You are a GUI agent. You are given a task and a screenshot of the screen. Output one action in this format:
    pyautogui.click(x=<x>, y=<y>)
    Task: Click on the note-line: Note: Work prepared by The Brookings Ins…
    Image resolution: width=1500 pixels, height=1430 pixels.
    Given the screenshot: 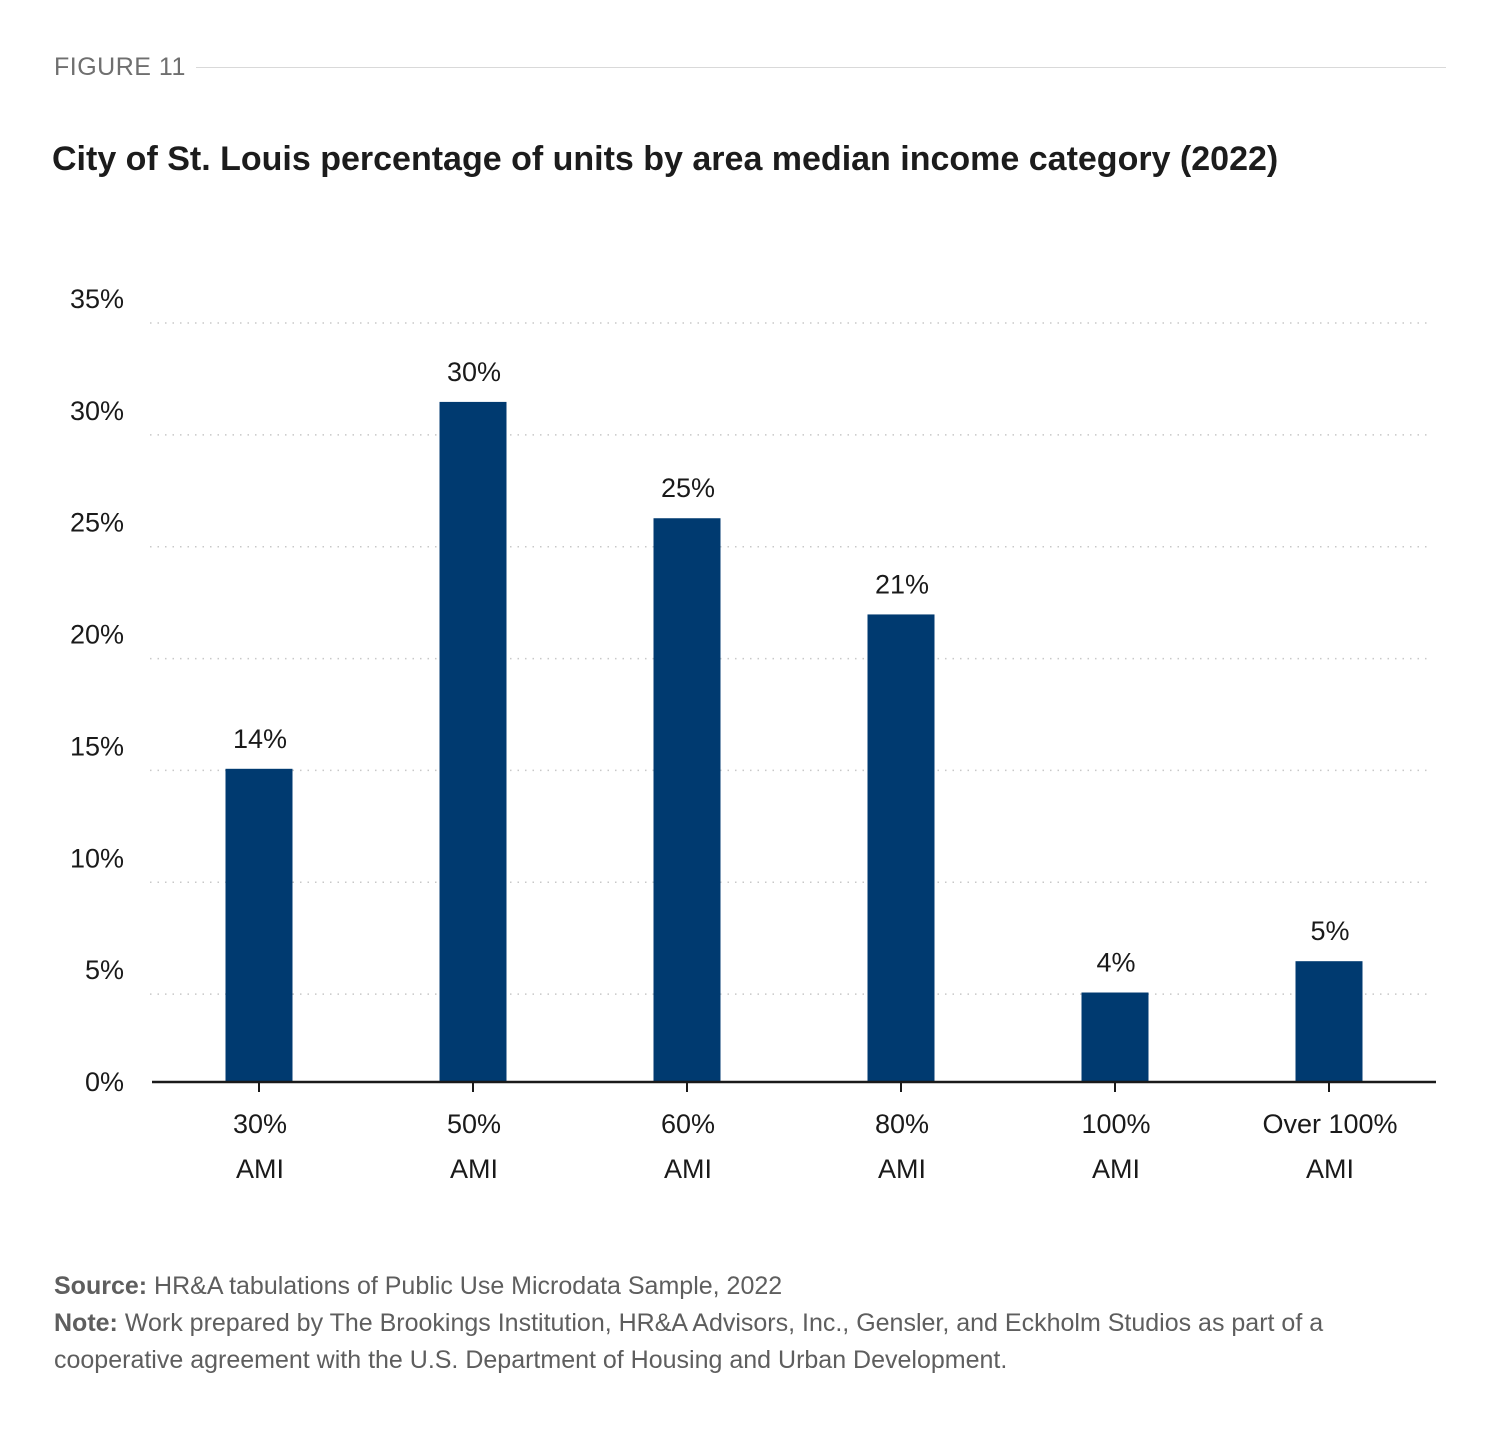 What is the action you would take?
    pyautogui.click(x=754, y=1342)
    